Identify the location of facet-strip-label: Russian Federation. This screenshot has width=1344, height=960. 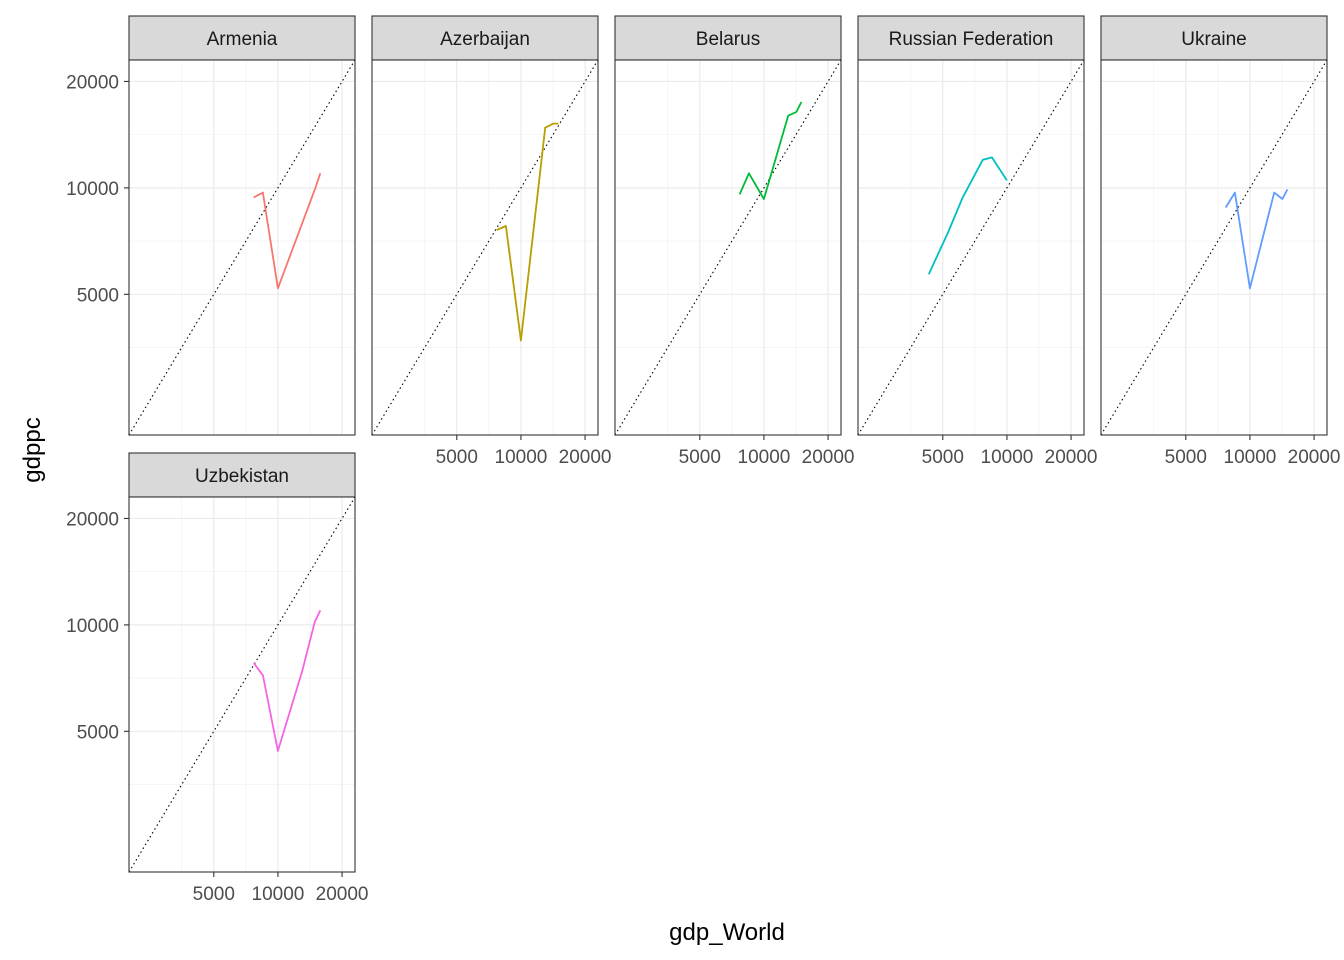
(971, 39).